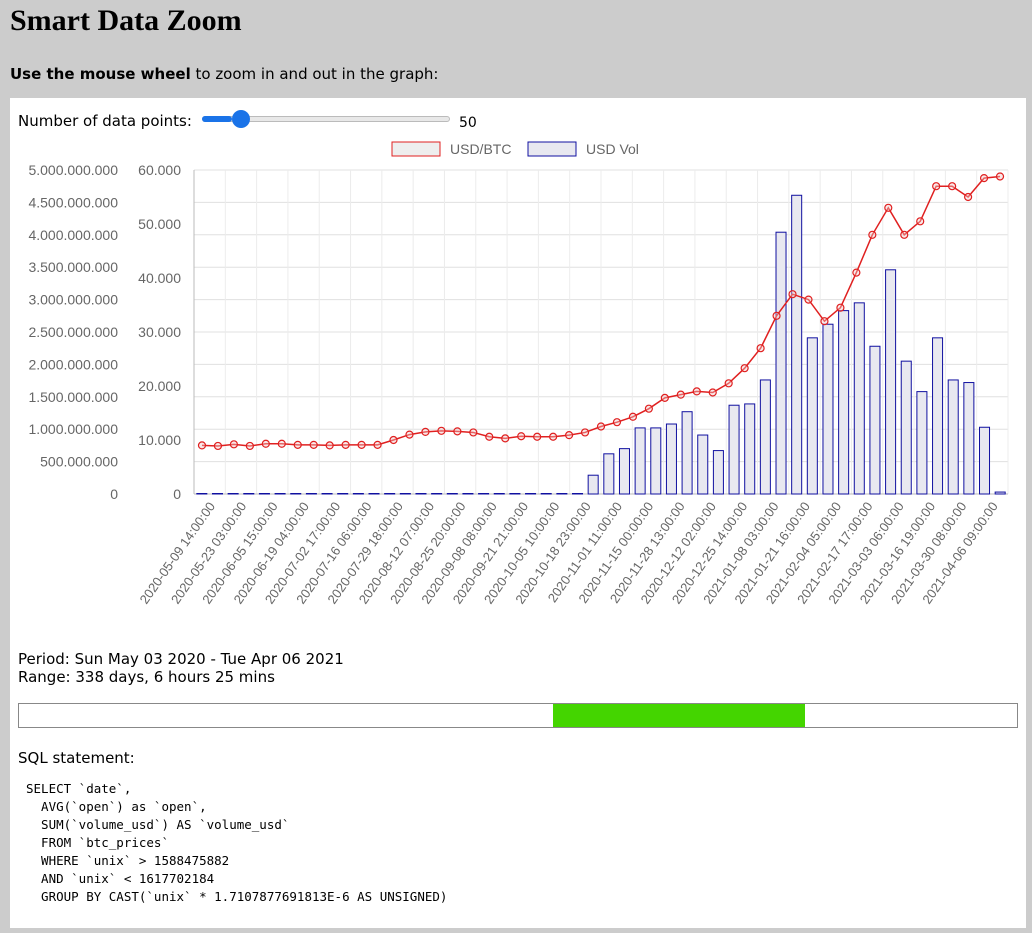 This screenshot has width=1032, height=933. Describe the element at coordinates (159, 386) in the screenshot. I see `y-right-tick-label: 20.000` at that location.